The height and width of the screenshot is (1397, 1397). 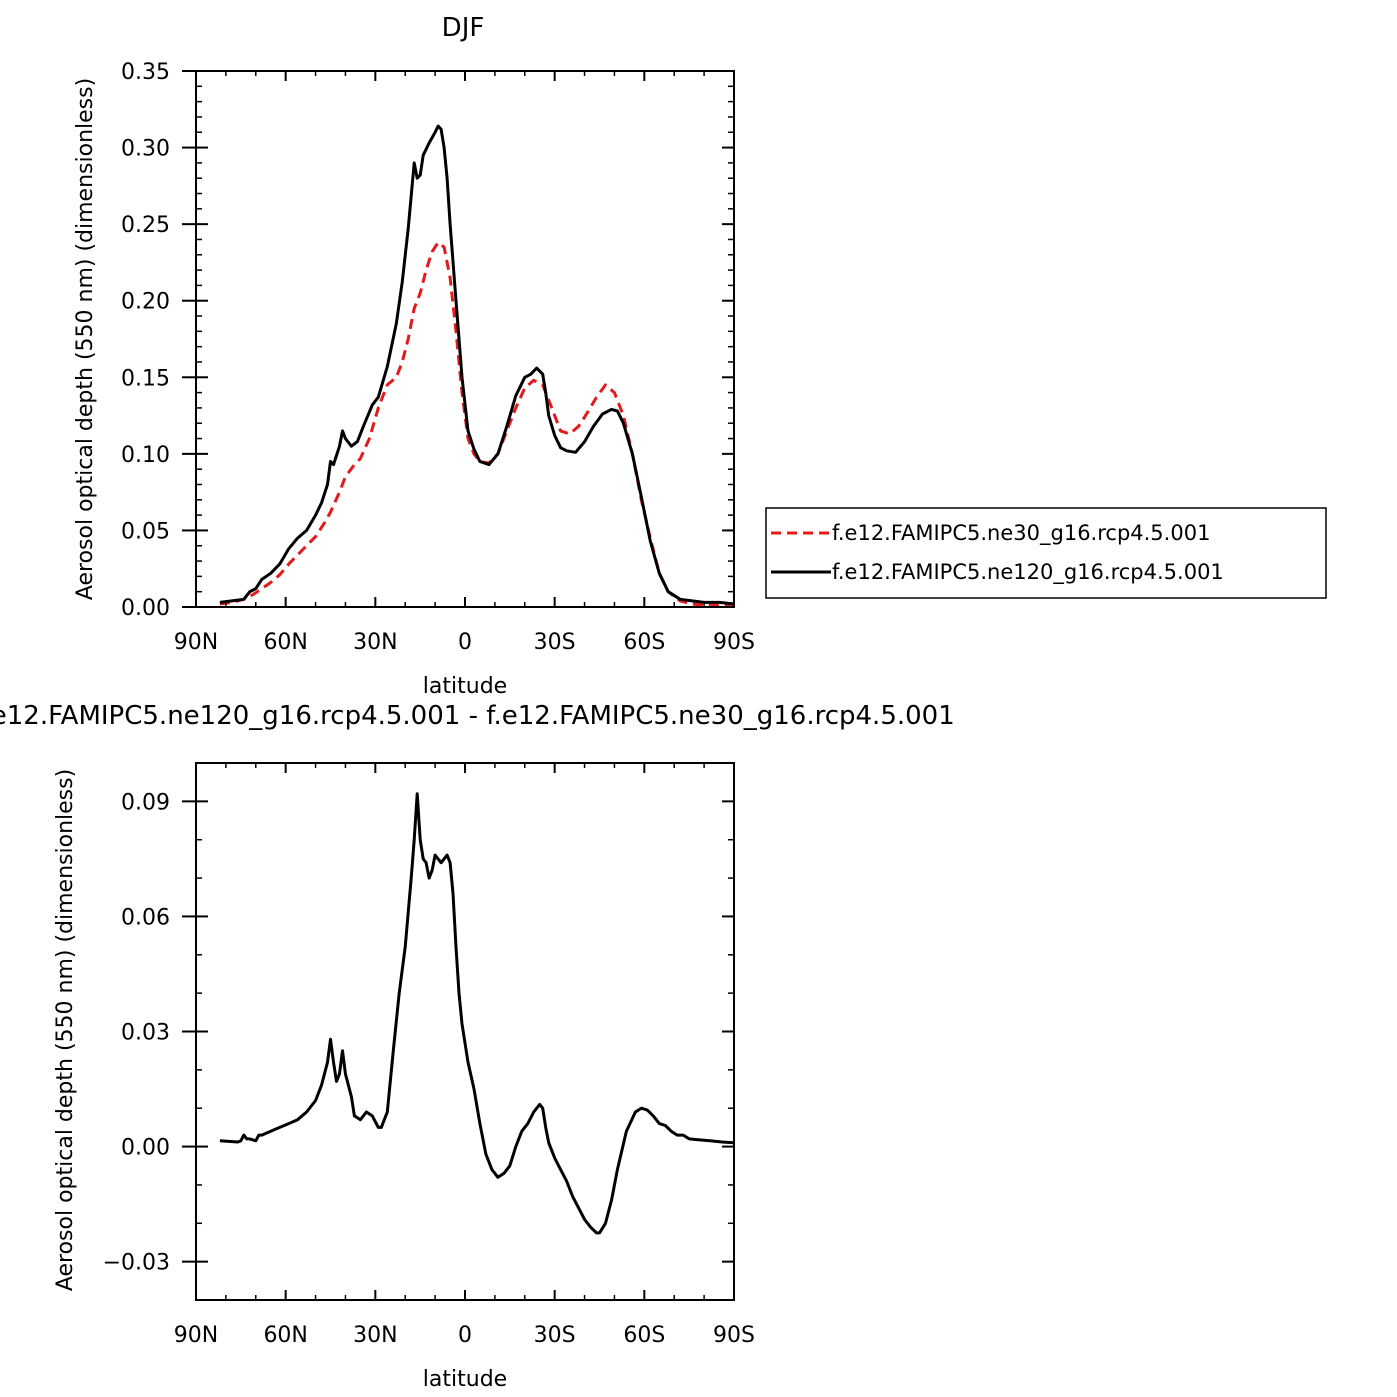 What do you see at coordinates (145, 378) in the screenshot?
I see `y-tick-label: 0.15` at bounding box center [145, 378].